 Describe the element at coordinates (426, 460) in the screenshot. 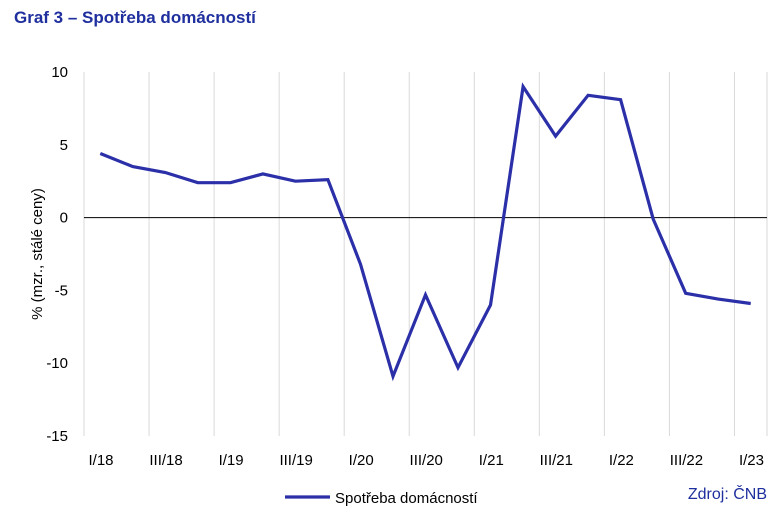

I see `x-tick-label: III/20` at that location.